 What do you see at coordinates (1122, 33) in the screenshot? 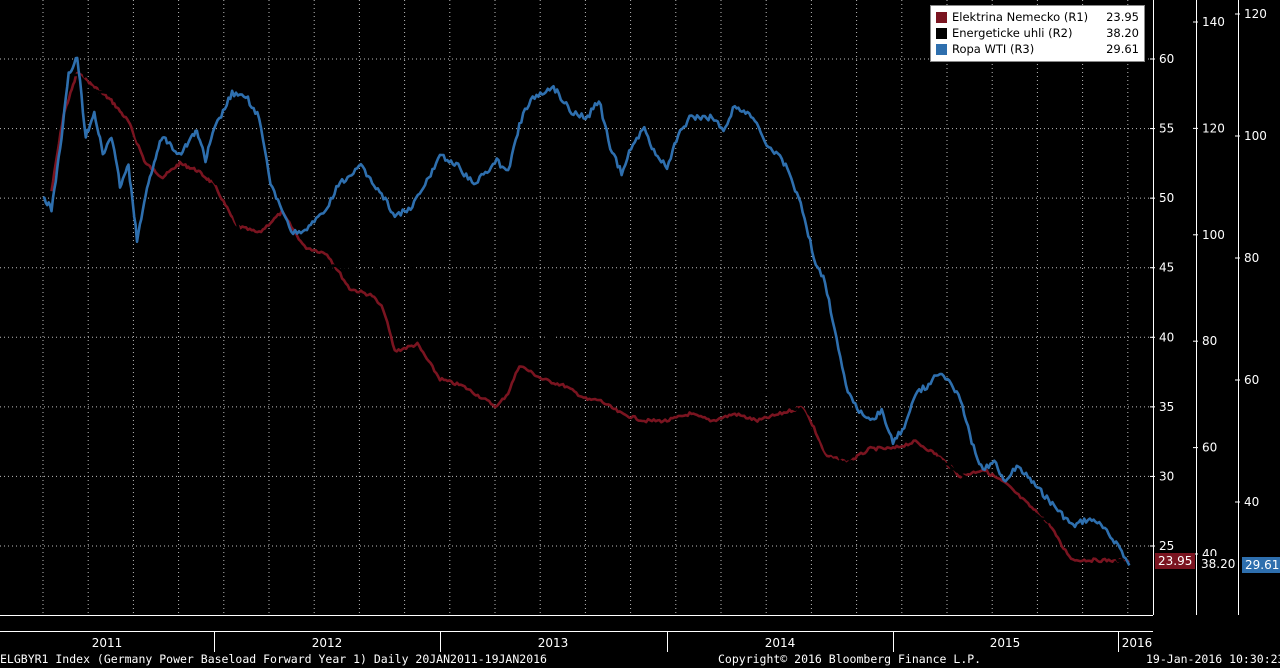
I see `legend-value: 38.20` at bounding box center [1122, 33].